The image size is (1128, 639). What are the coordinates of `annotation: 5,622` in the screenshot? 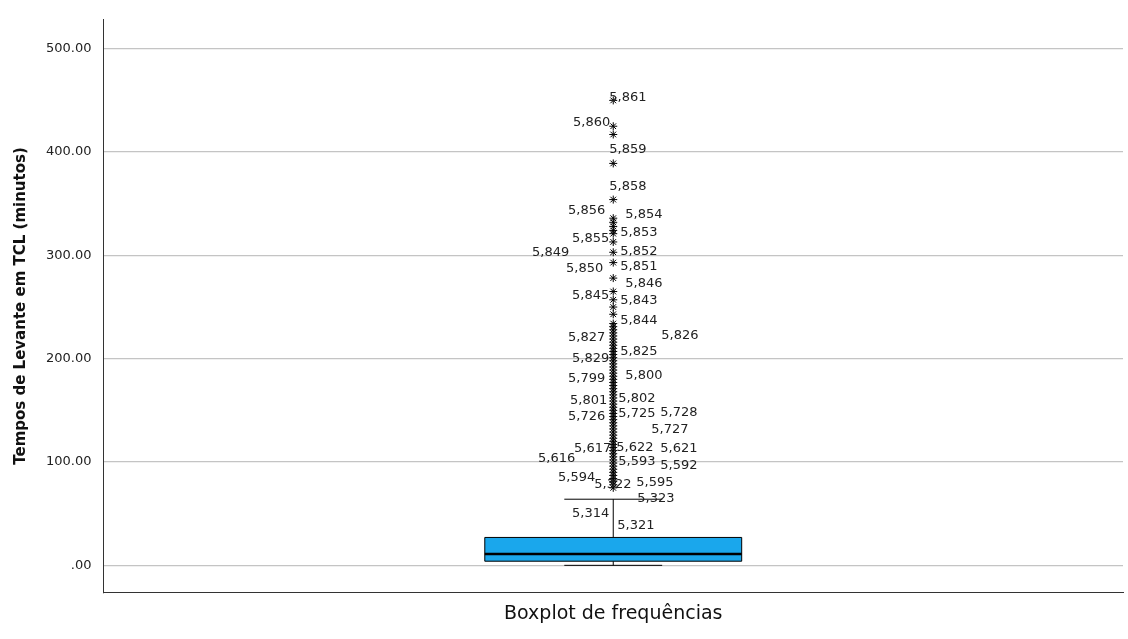 It's located at (635, 446).